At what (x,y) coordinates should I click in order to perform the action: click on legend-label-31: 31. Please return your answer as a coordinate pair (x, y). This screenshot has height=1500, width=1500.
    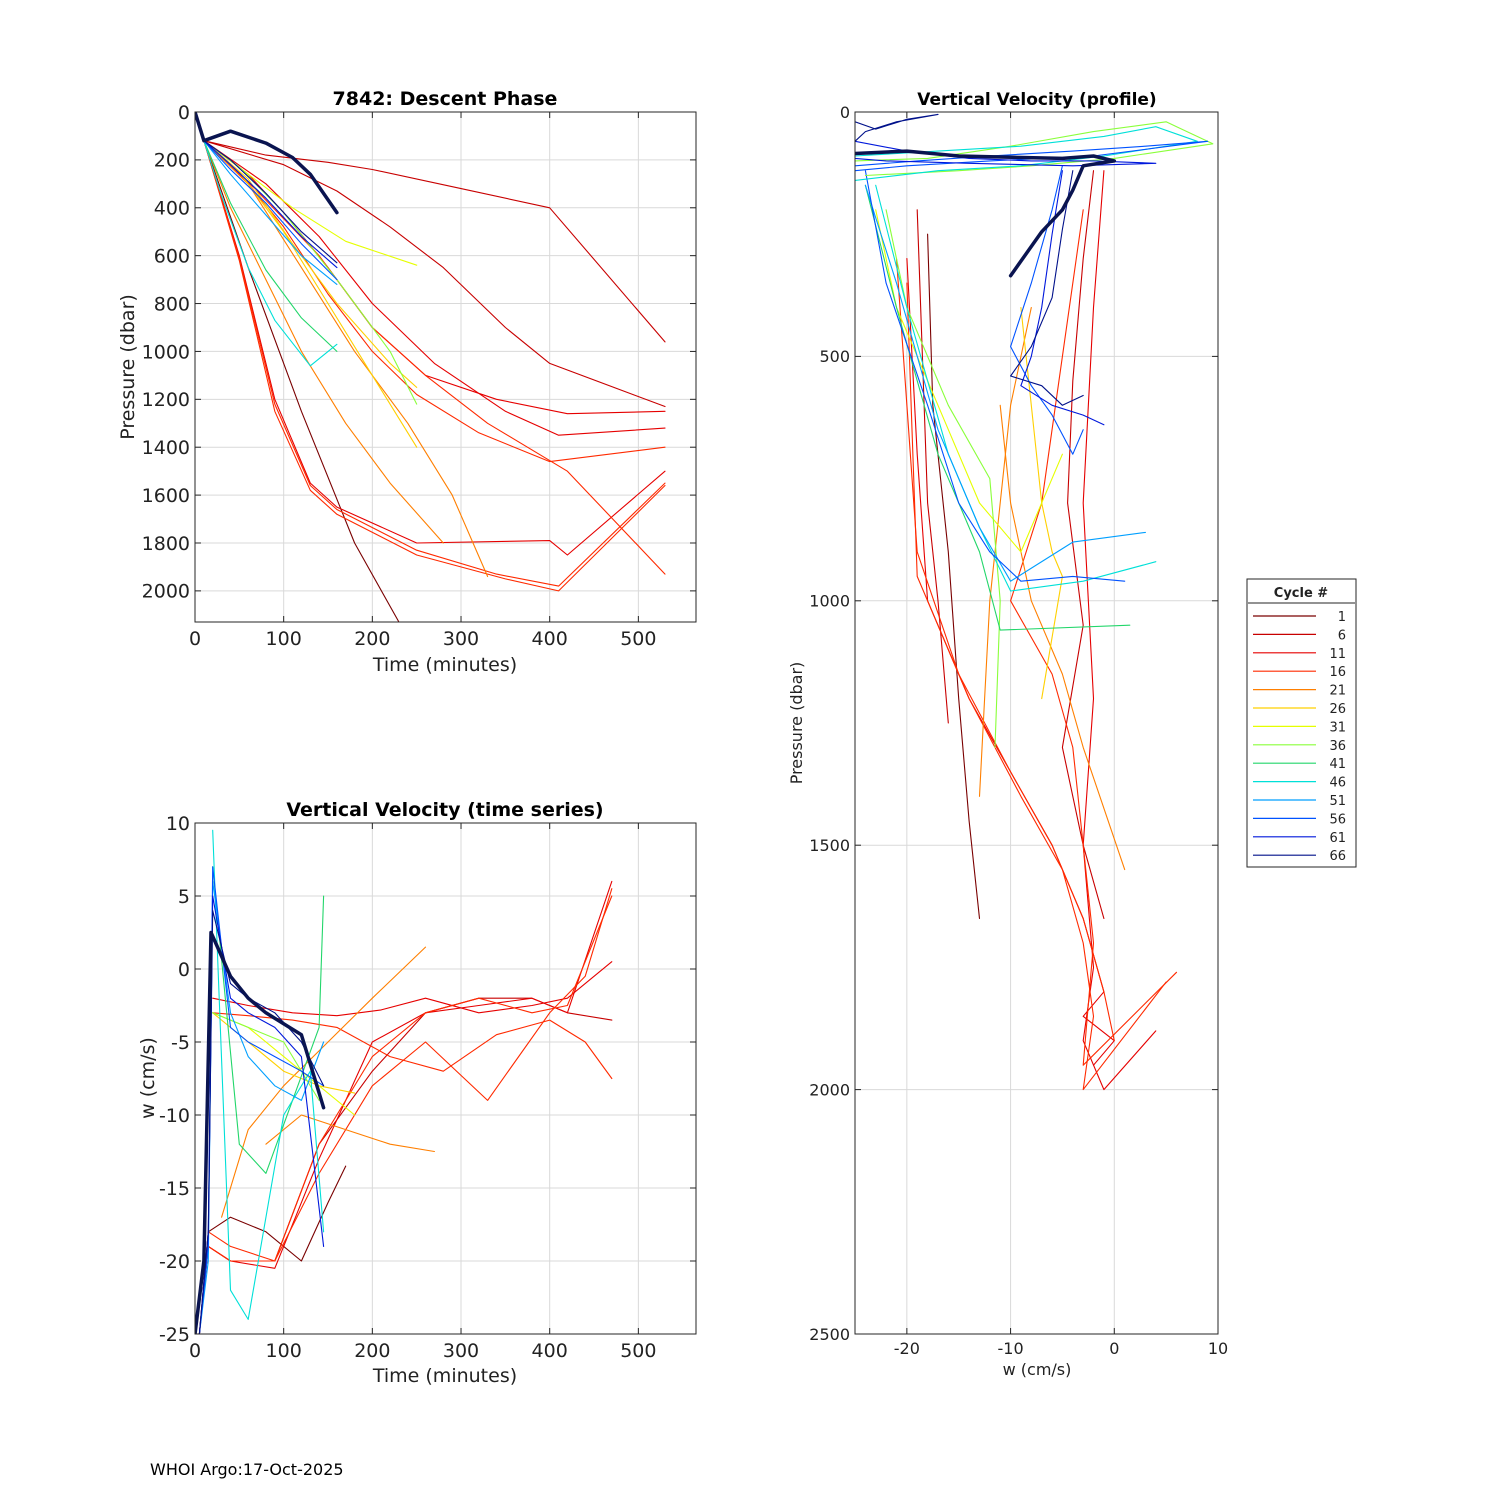
    Looking at the image, I should click on (1337, 727).